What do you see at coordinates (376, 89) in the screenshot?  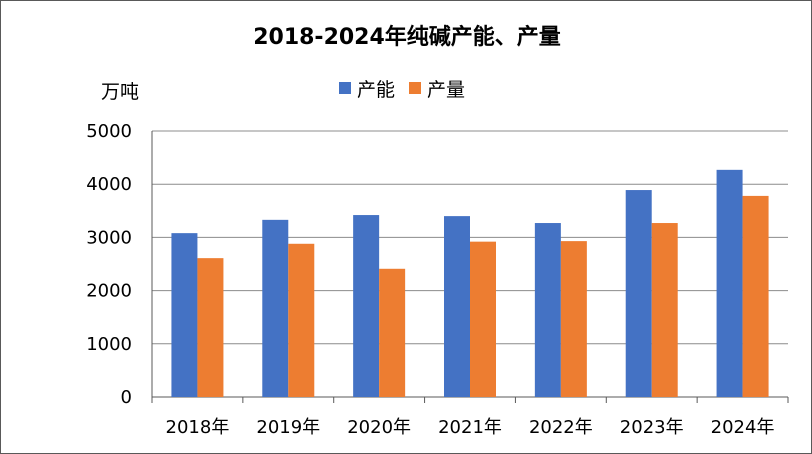 I see `legend-label-capacity: 产能` at bounding box center [376, 89].